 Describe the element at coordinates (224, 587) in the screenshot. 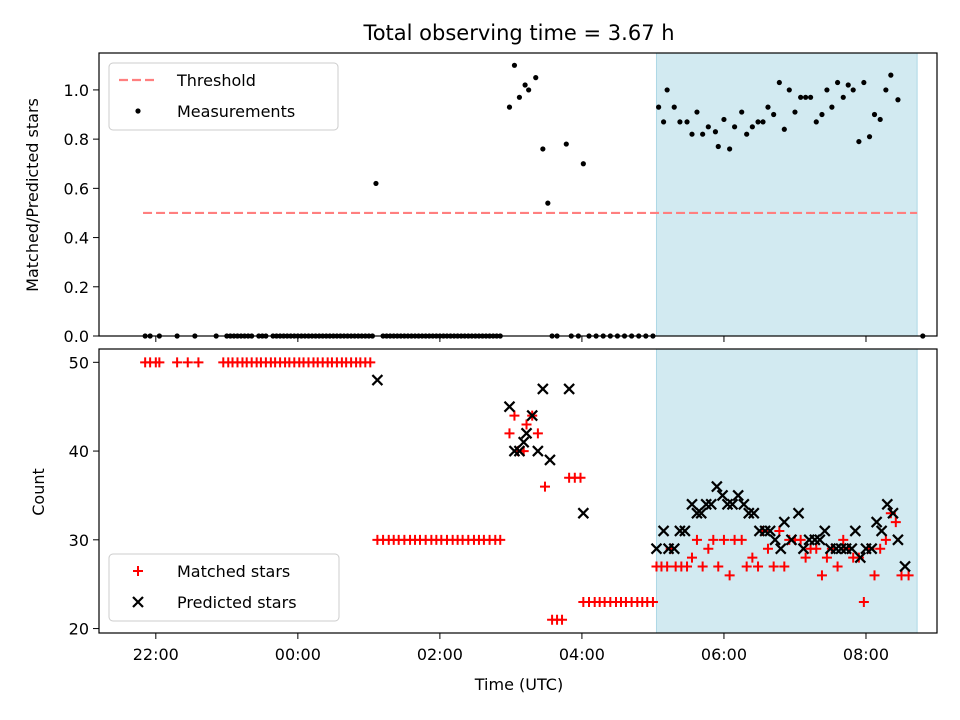

I see `legend-box` at that location.